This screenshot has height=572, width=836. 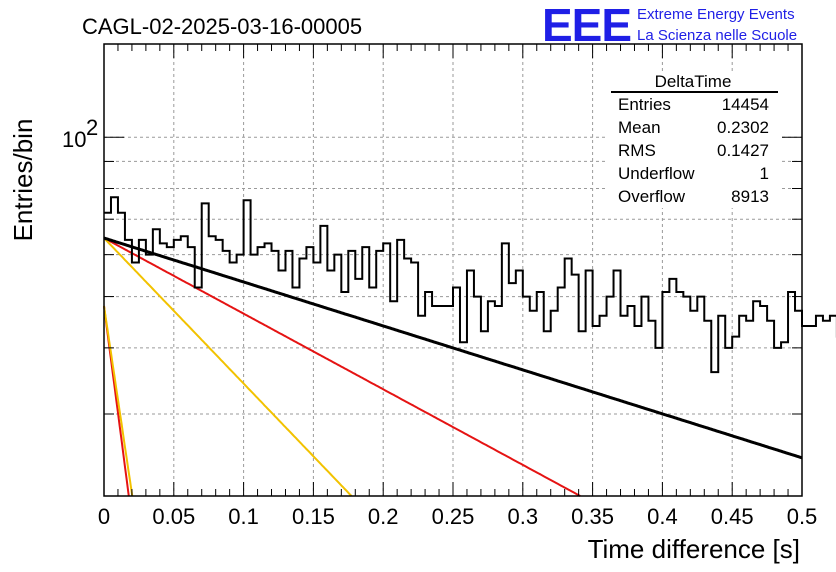 What do you see at coordinates (523, 516) in the screenshot?
I see `x-tick-label: 0.3` at bounding box center [523, 516].